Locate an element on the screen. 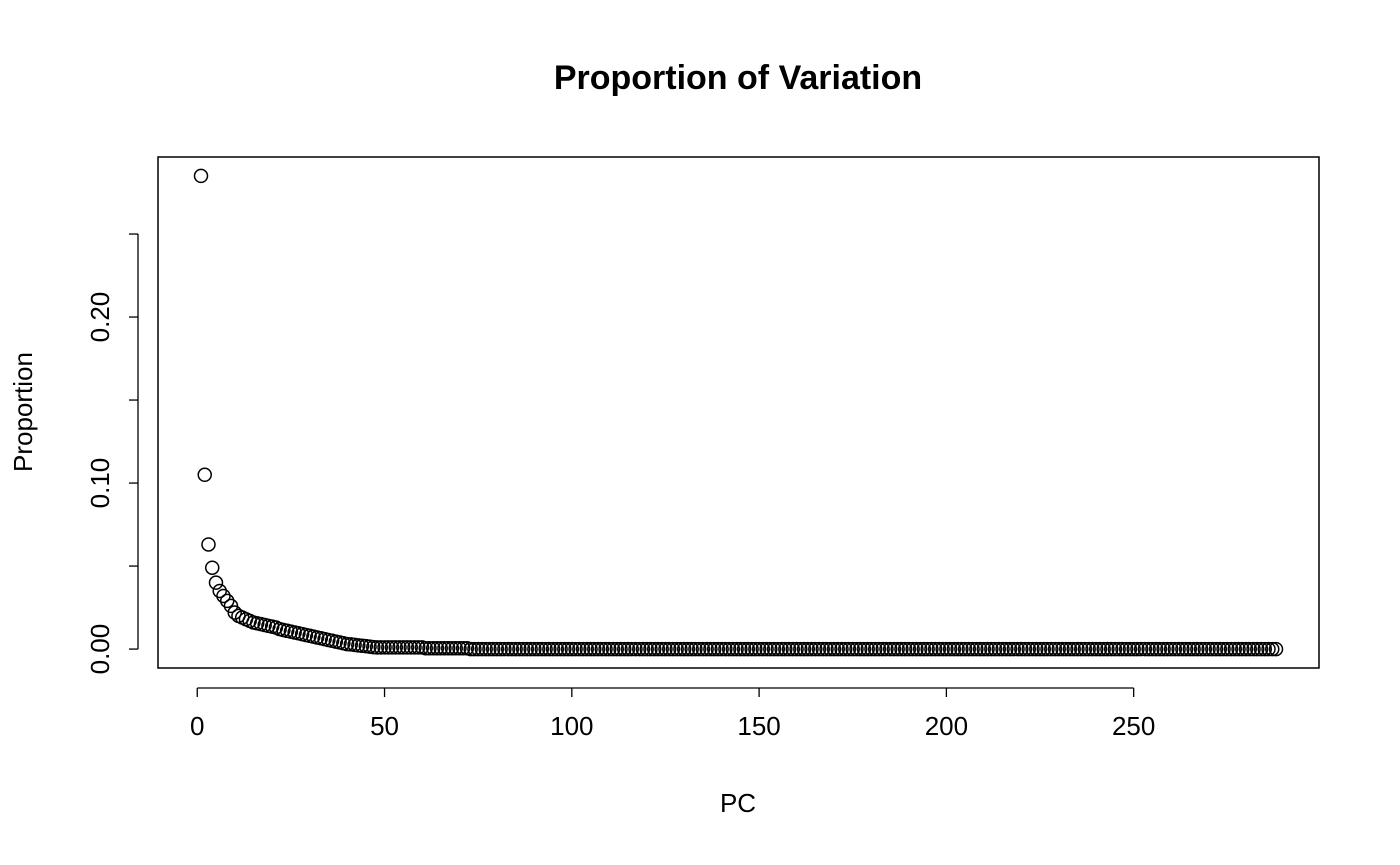 Image resolution: width=1400 pixels, height=865 pixels. y-tick-label: 0.10 is located at coordinates (100, 483).